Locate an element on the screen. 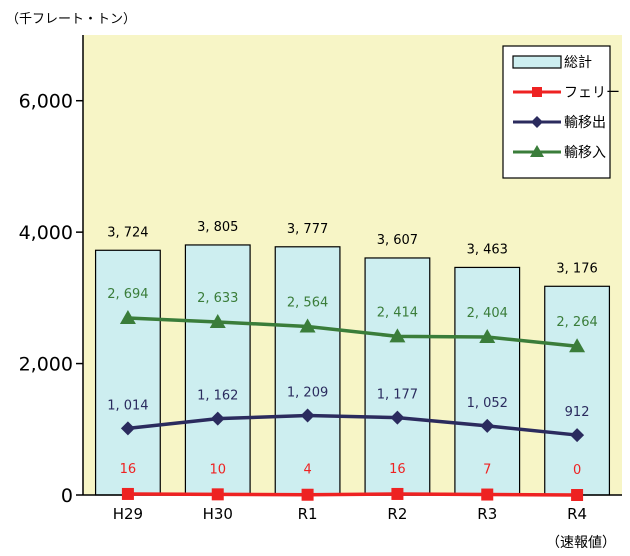 The width and height of the screenshot is (630, 556). y-tick-label: 2,000 is located at coordinates (46, 365).